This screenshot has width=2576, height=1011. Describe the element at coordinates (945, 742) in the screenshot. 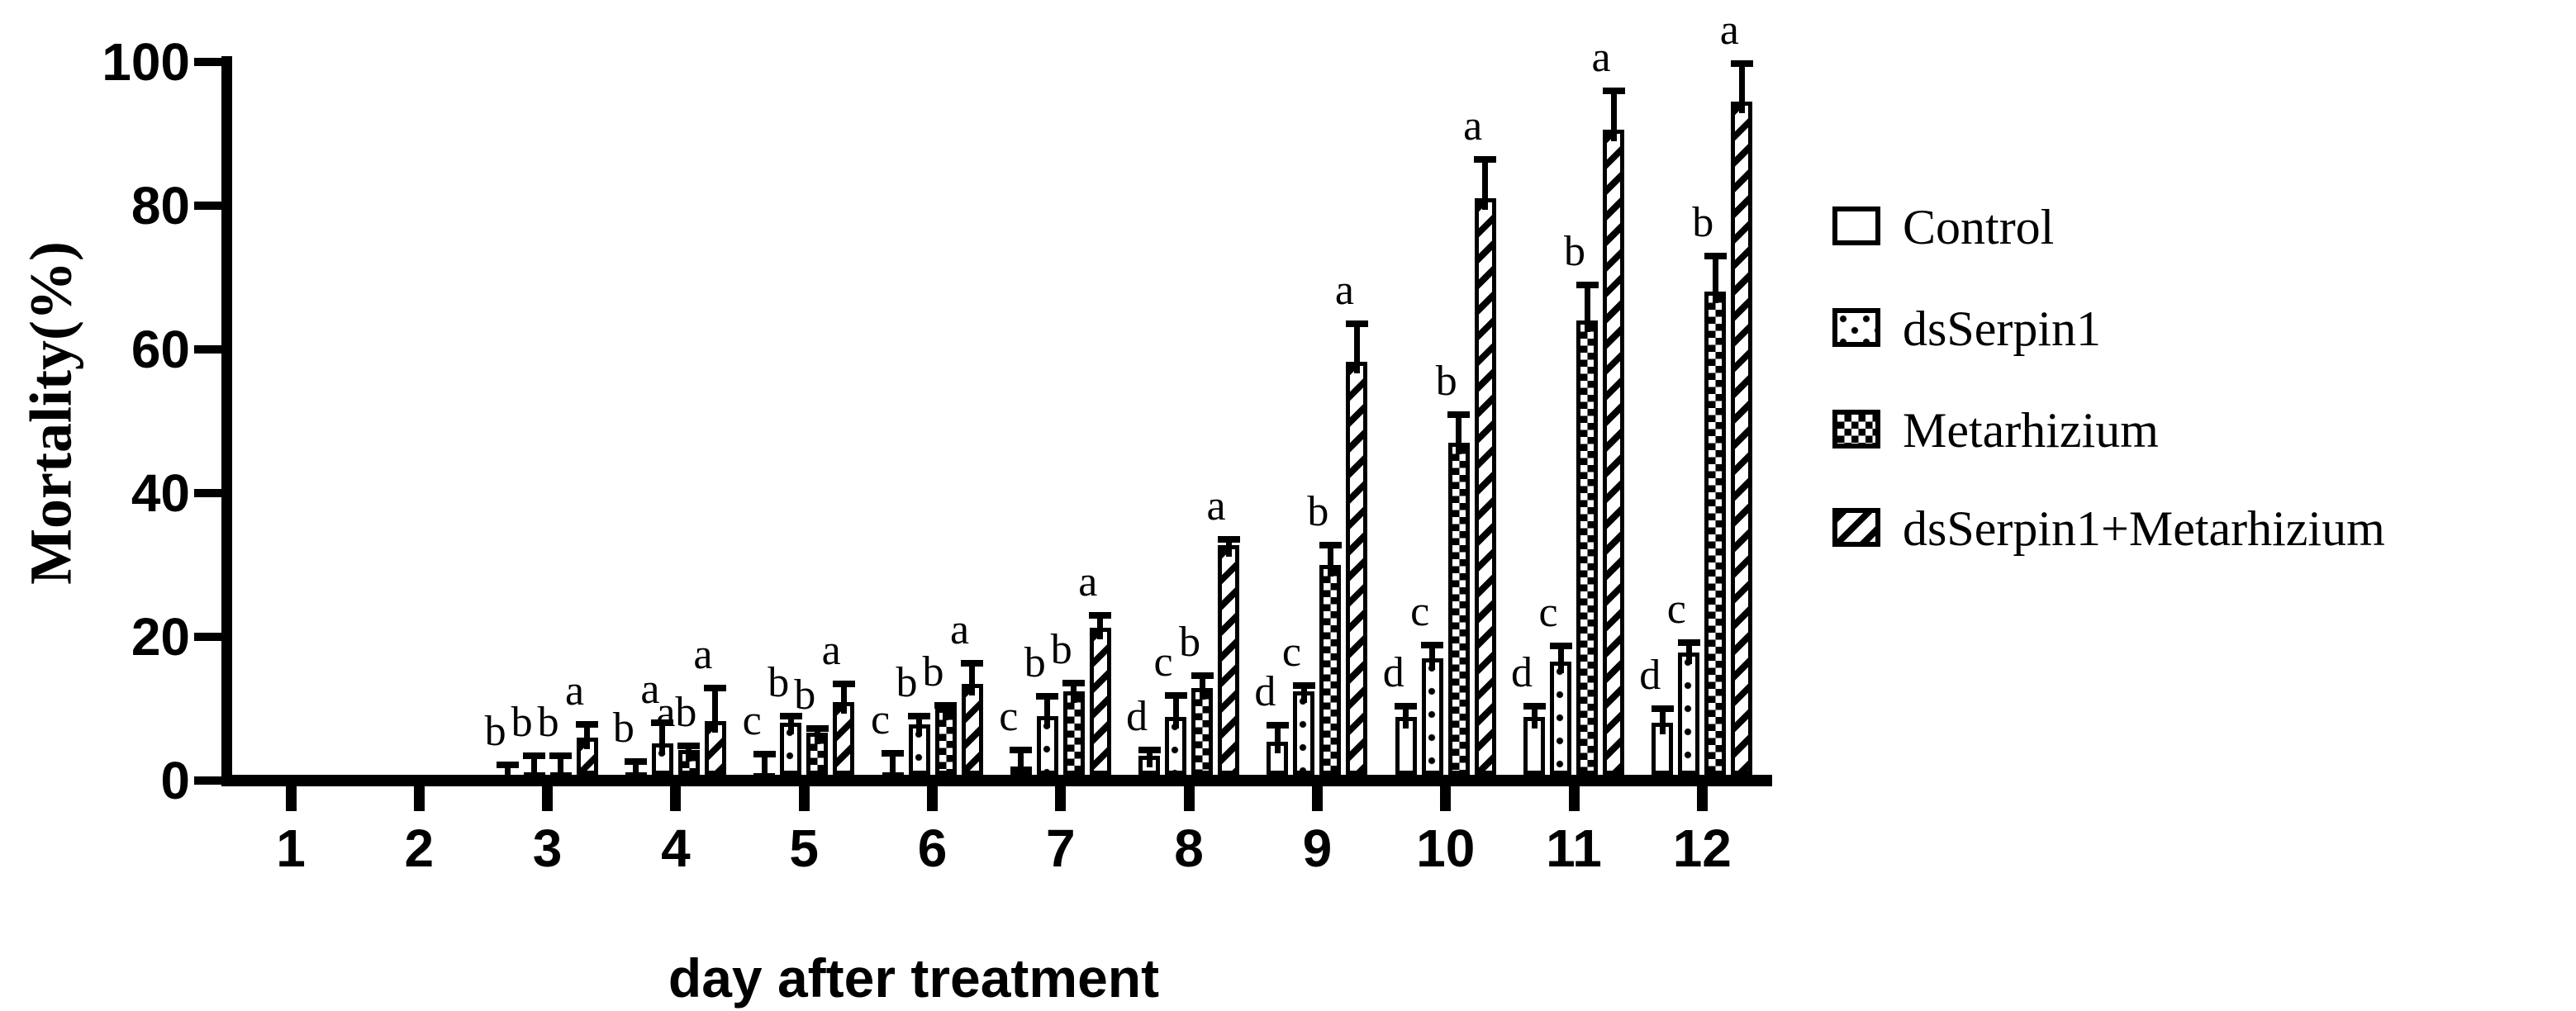

I see `bar-metarhizium-day6` at that location.